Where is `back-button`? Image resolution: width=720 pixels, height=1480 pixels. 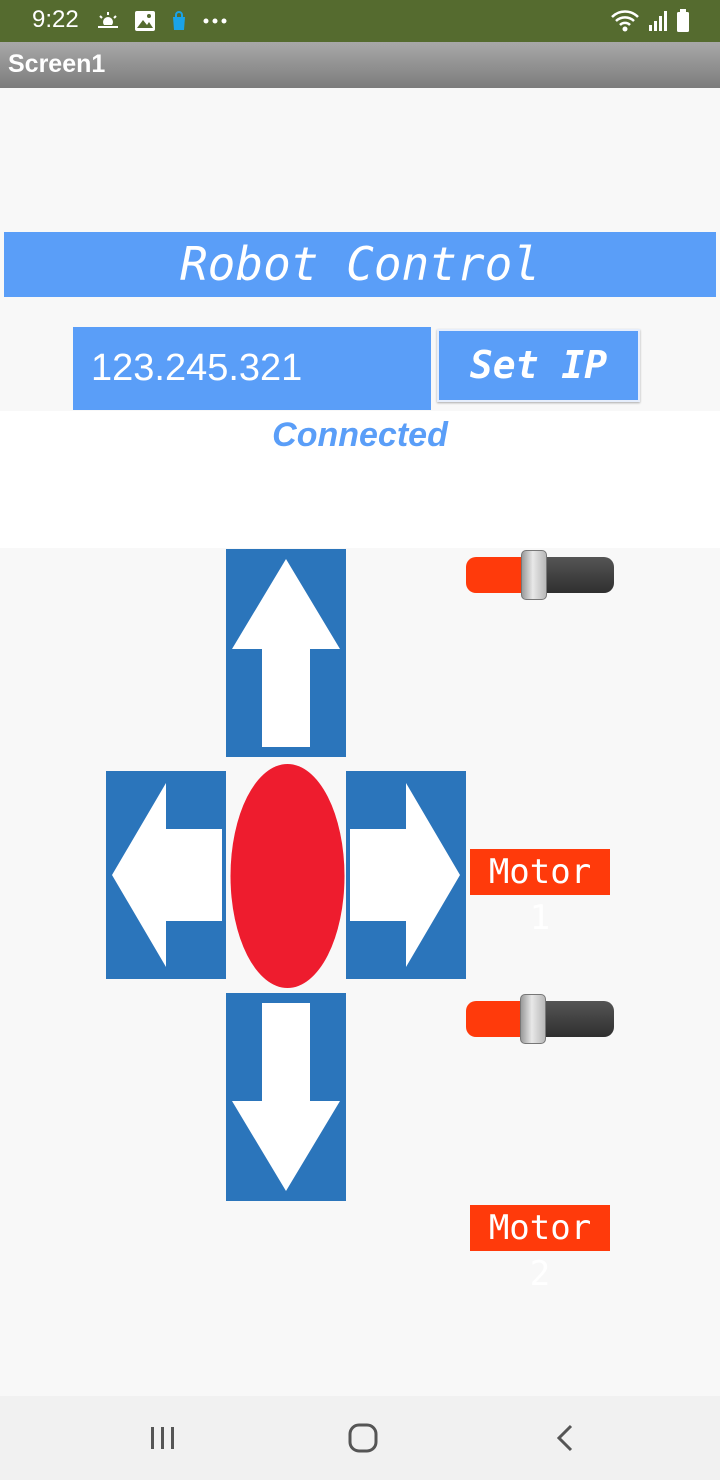
back-button is located at coordinates (565, 1438).